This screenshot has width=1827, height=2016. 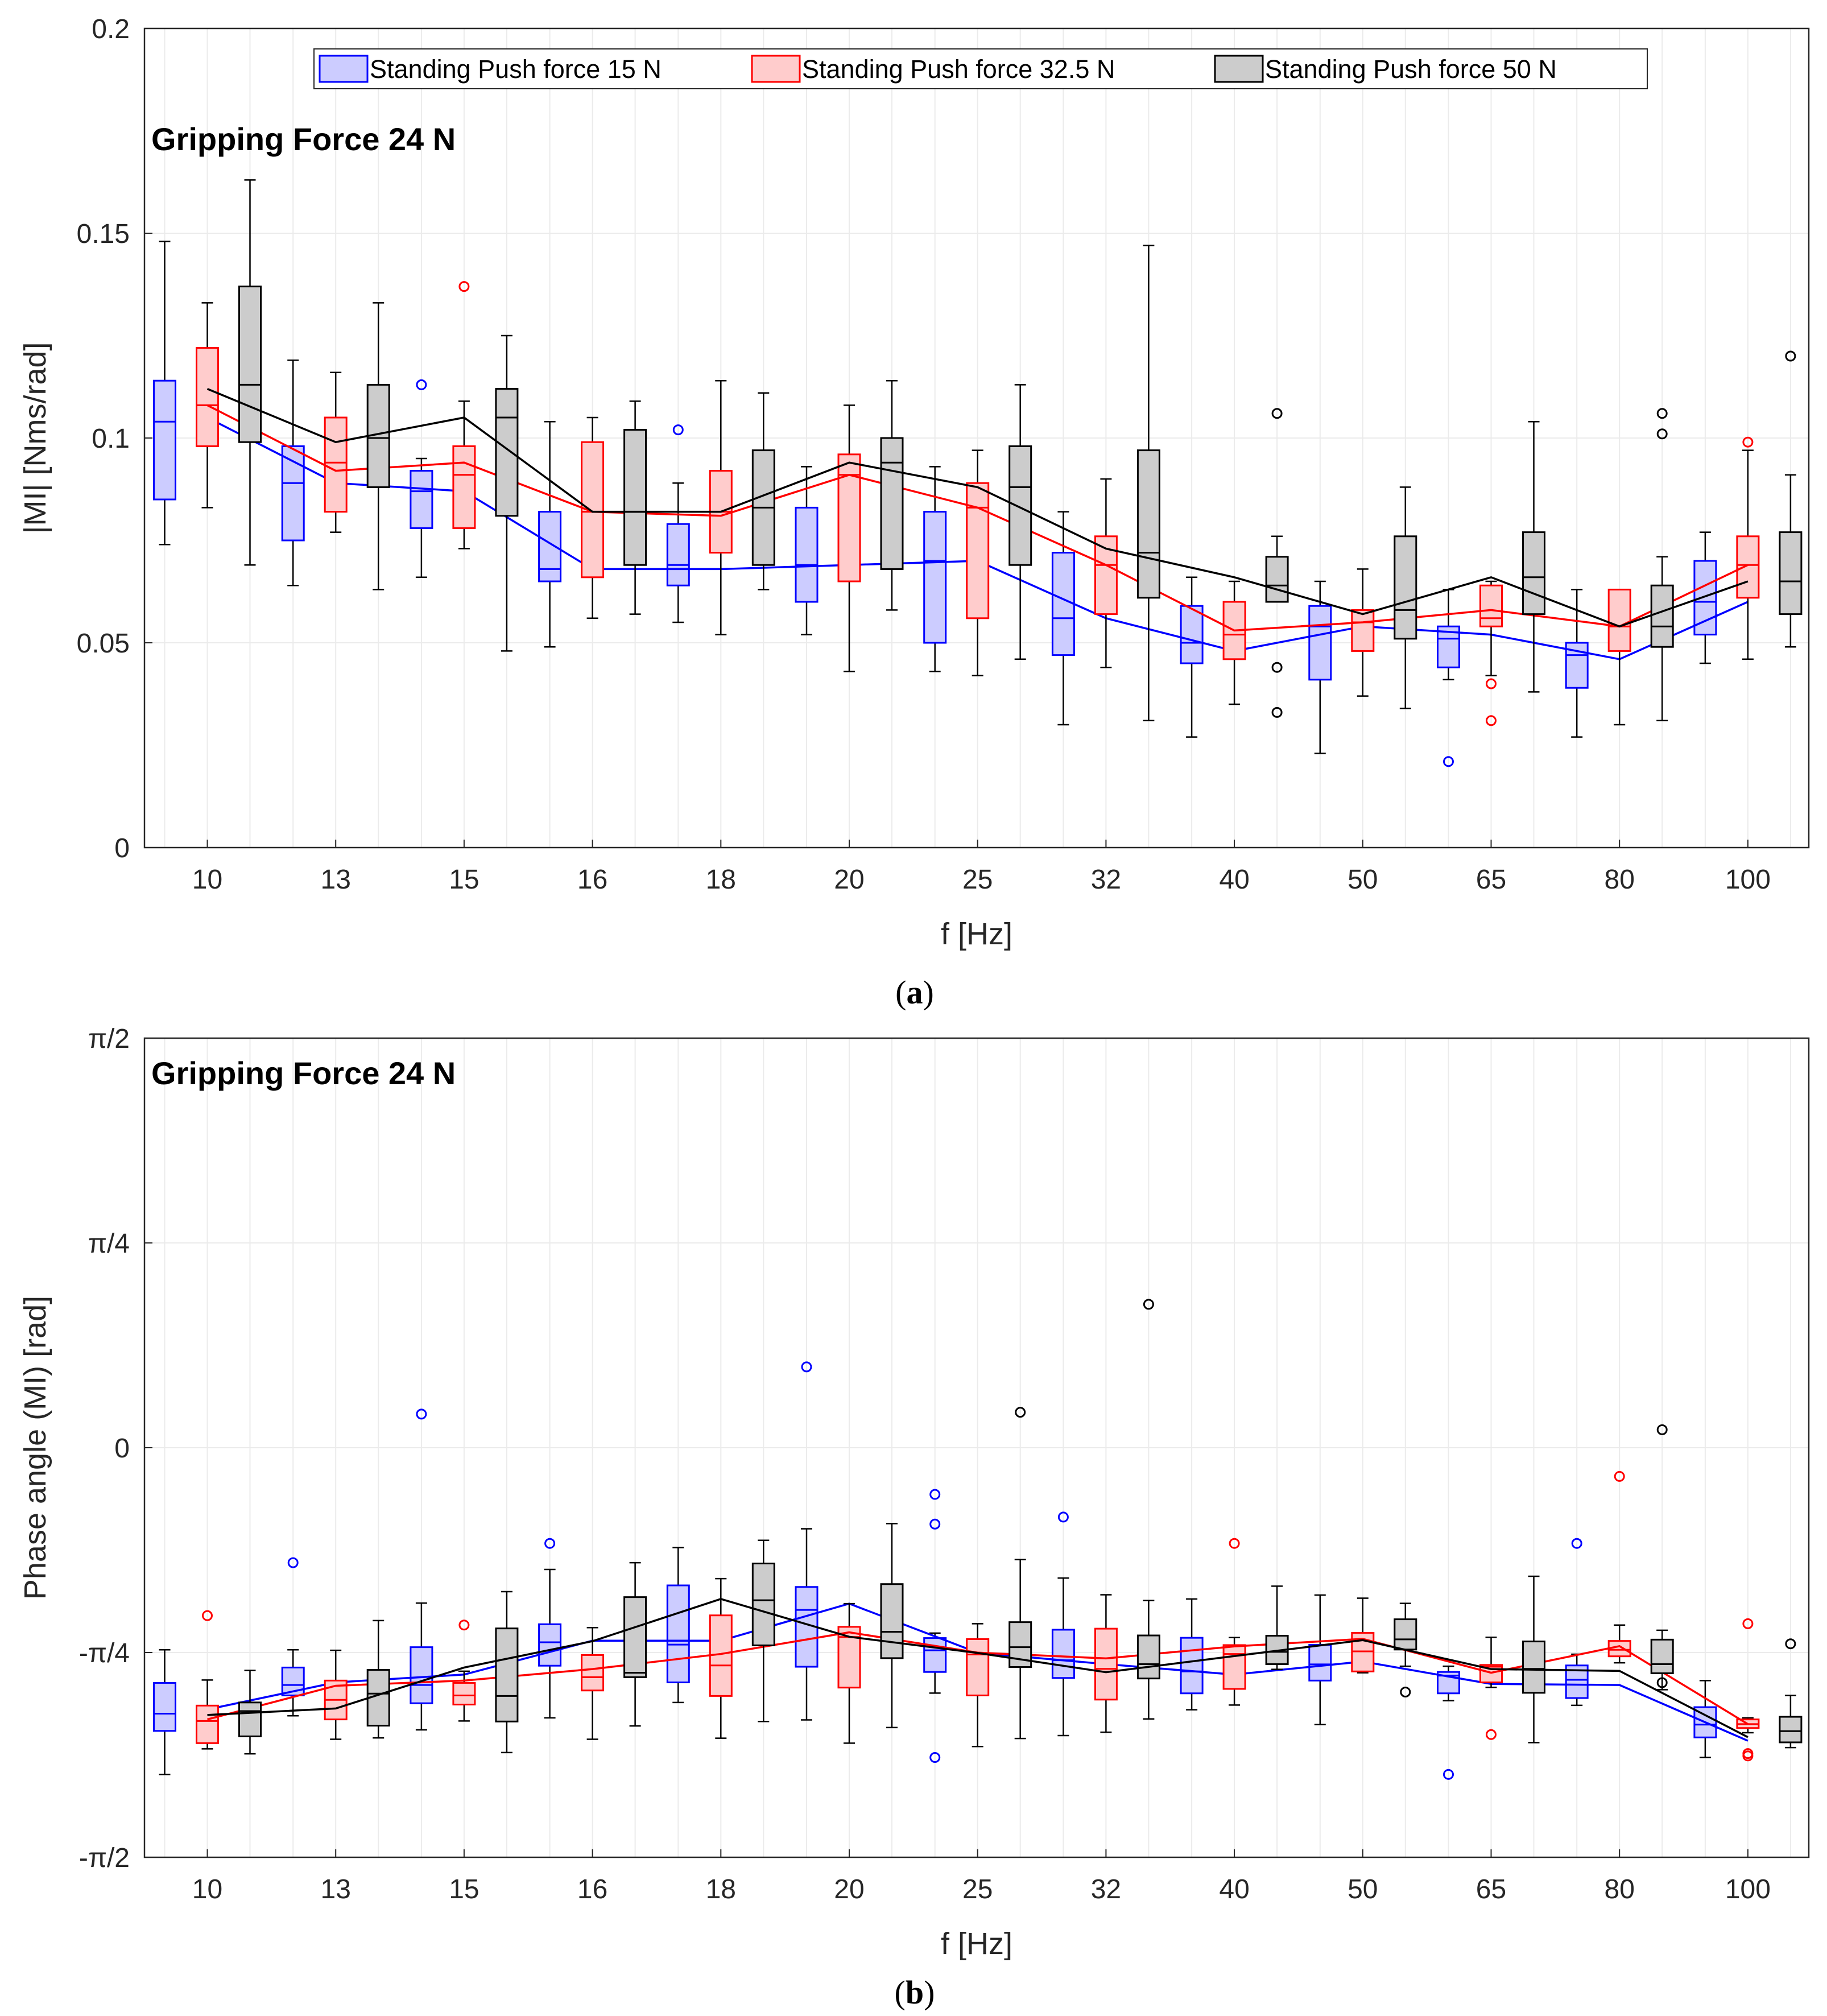 What do you see at coordinates (592, 880) in the screenshot?
I see `x-tick-label: 16` at bounding box center [592, 880].